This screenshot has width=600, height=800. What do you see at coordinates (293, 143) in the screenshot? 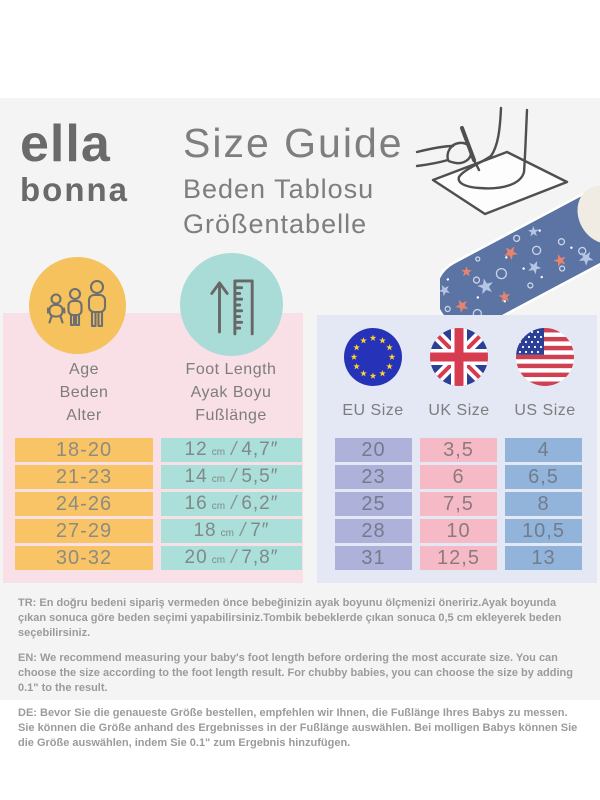
I see `title-en: Size Guide` at bounding box center [293, 143].